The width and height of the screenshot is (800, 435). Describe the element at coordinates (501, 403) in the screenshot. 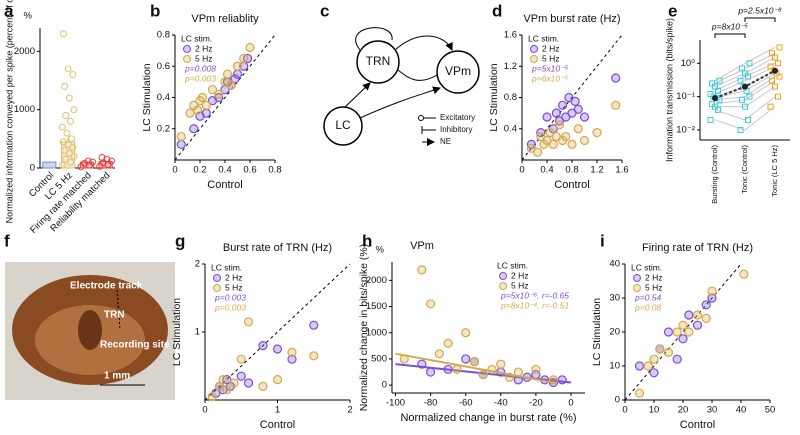

I see `x-tick-label: -40` at that location.